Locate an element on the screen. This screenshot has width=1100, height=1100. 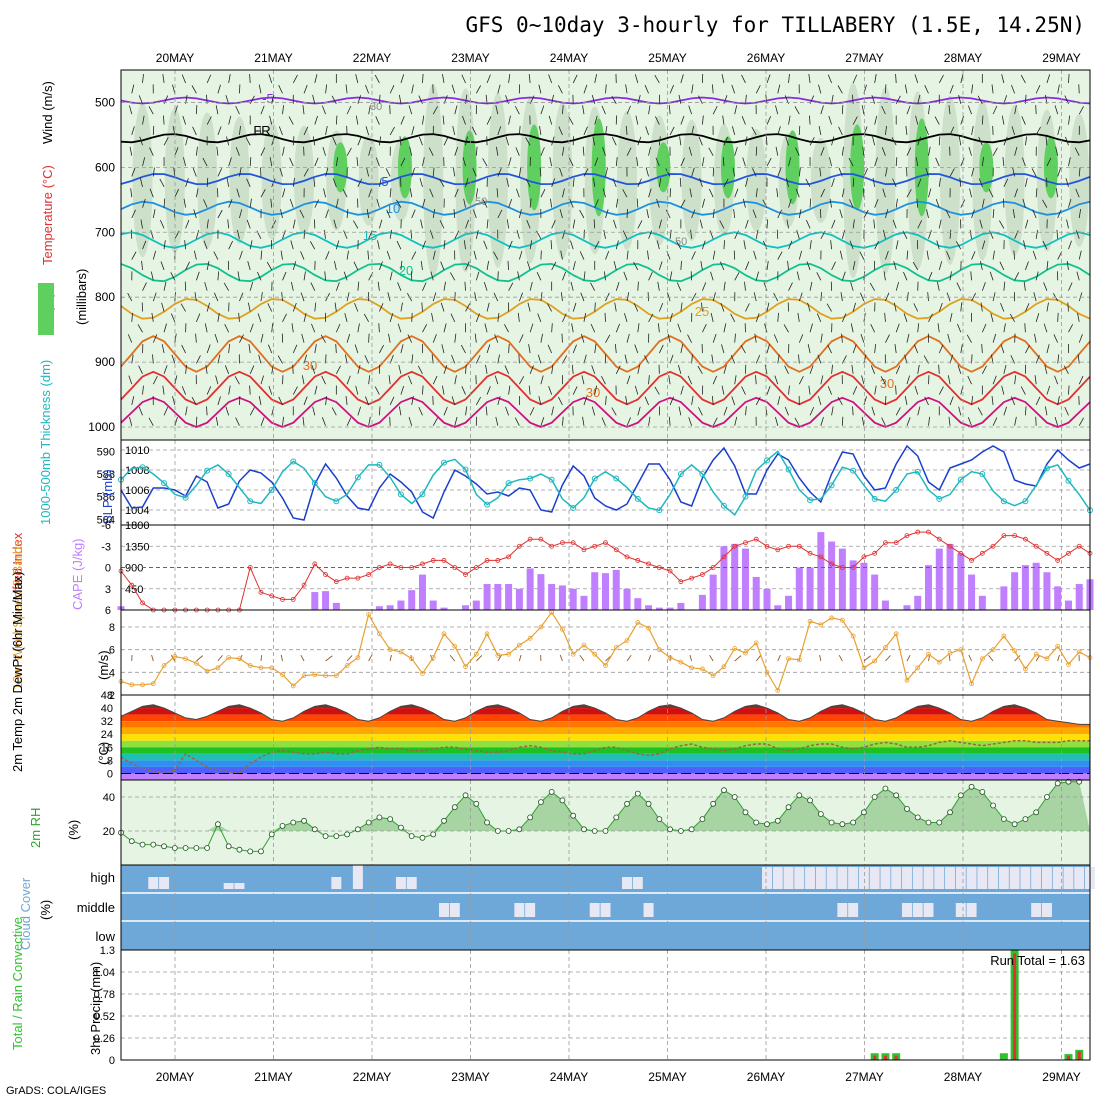
high-cloud-cell is located at coordinates (767, 878).